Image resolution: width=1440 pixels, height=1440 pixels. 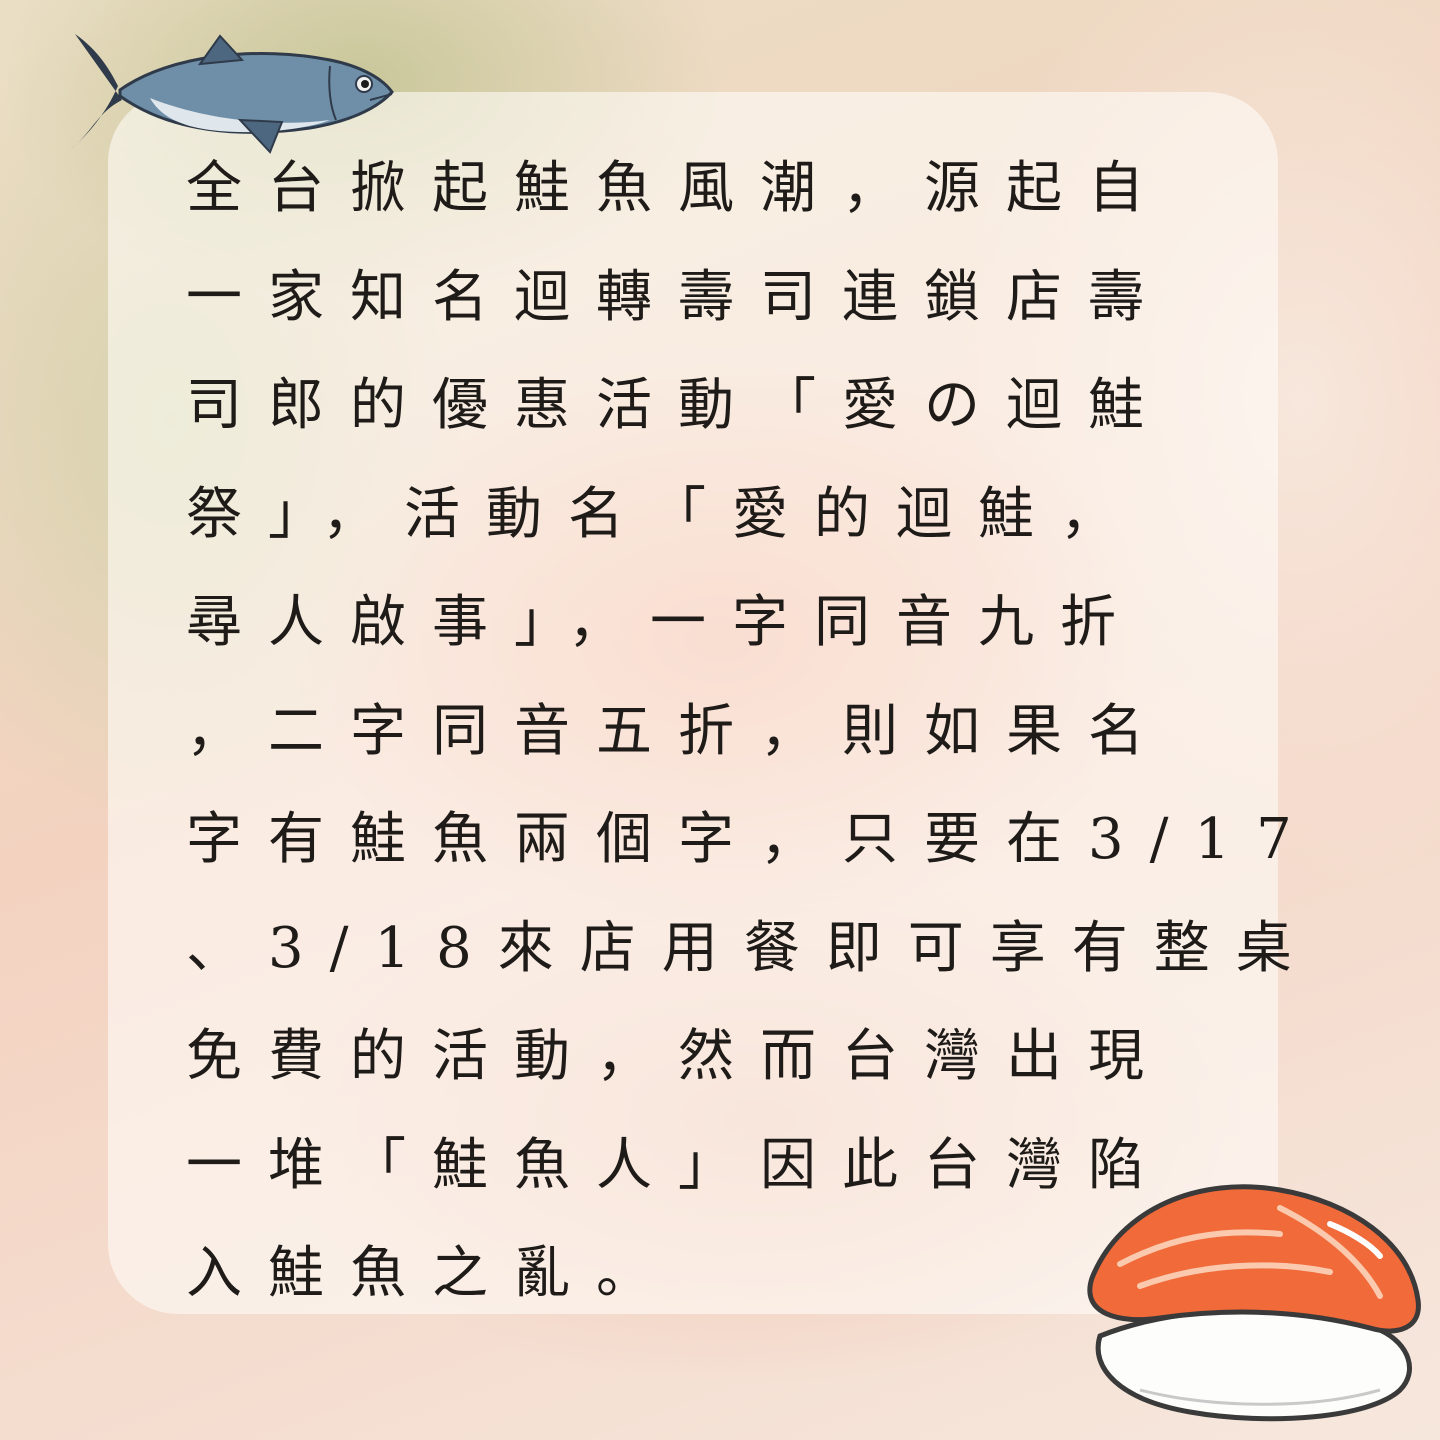 What do you see at coordinates (1252, 1299) in the screenshot?
I see `salmon-nigiri-icon` at bounding box center [1252, 1299].